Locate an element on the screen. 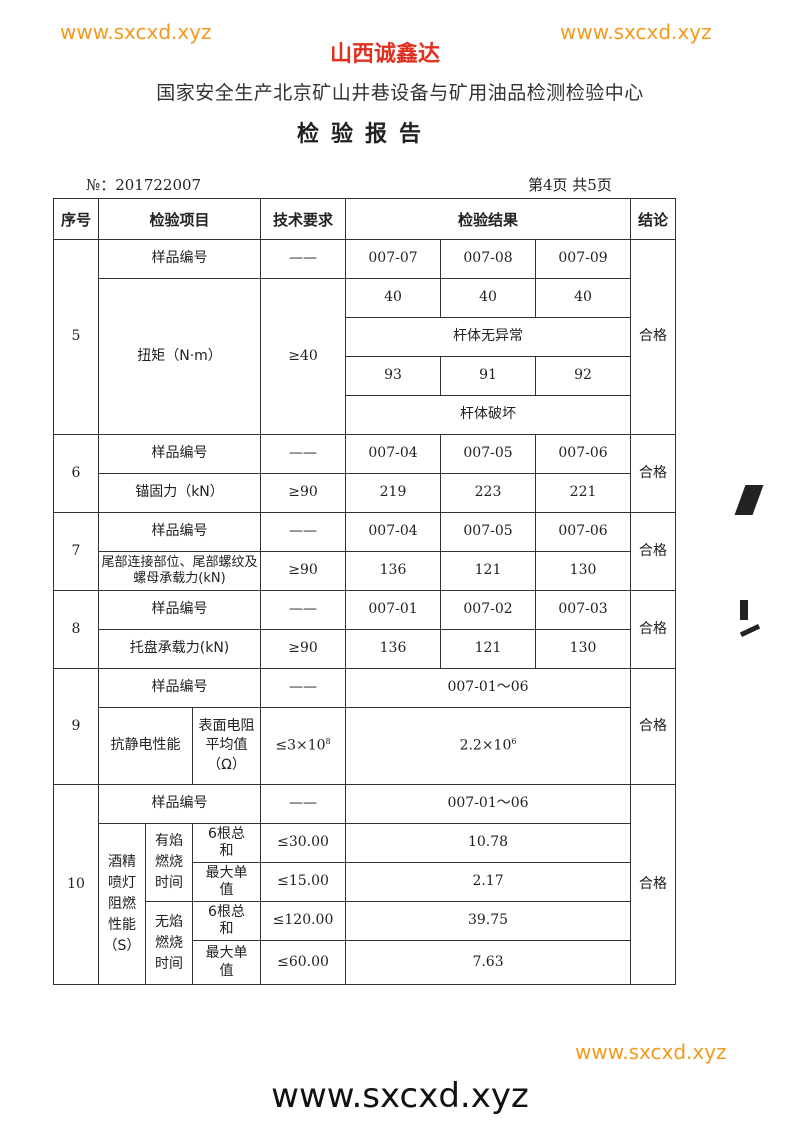 This screenshot has height=1131, width=800. col-item: 检验项目 is located at coordinates (179, 219).